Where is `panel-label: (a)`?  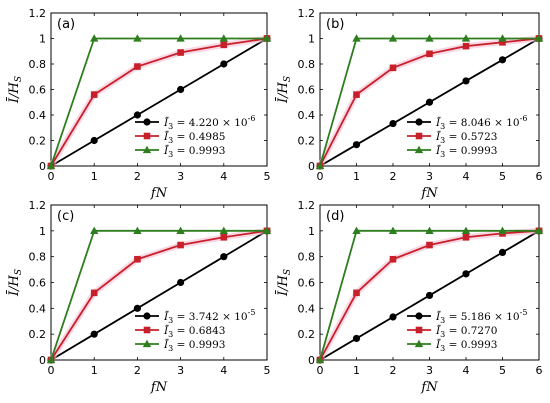 panel-label: (a) is located at coordinates (66, 24).